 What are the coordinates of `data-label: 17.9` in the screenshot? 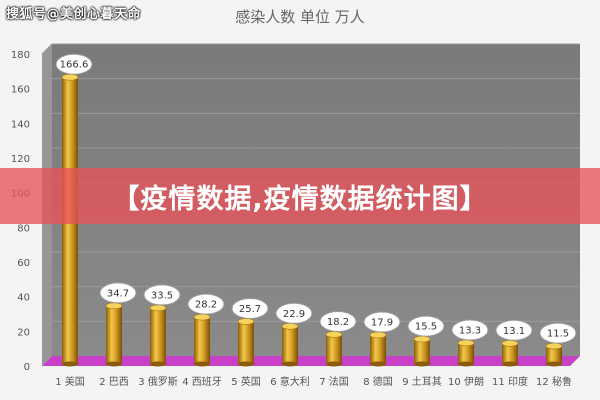 It's located at (382, 322).